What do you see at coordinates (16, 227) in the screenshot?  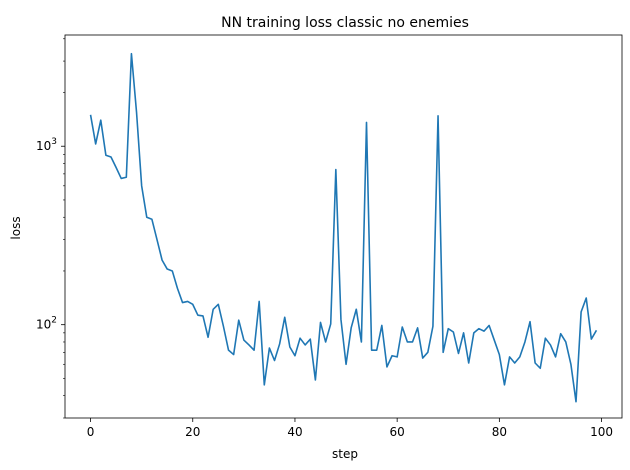 I see `y-axis-label: loss` at bounding box center [16, 227].